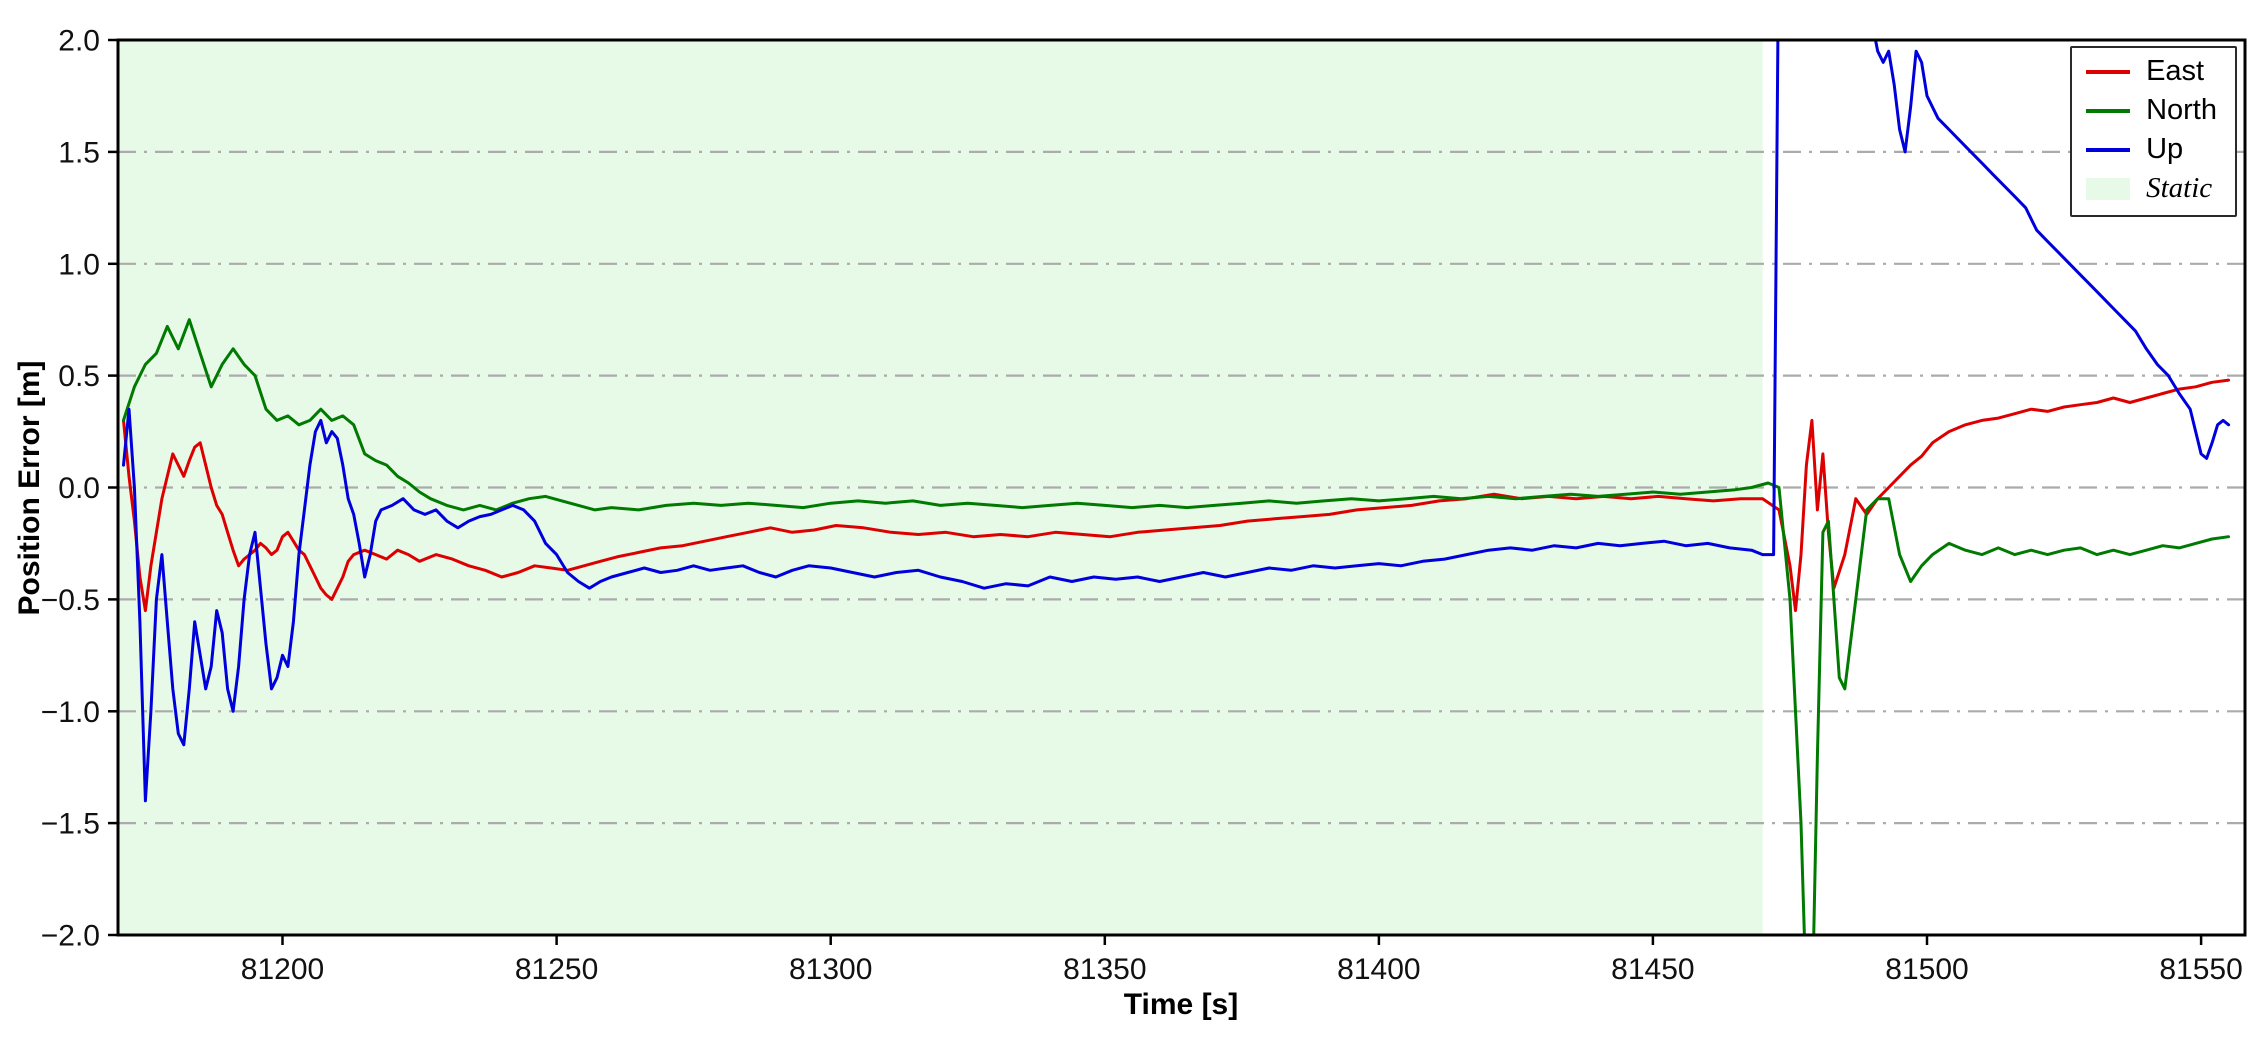 The height and width of the screenshot is (1050, 2250). What do you see at coordinates (1652, 969) in the screenshot?
I see `svg-text: 81450` at bounding box center [1652, 969].